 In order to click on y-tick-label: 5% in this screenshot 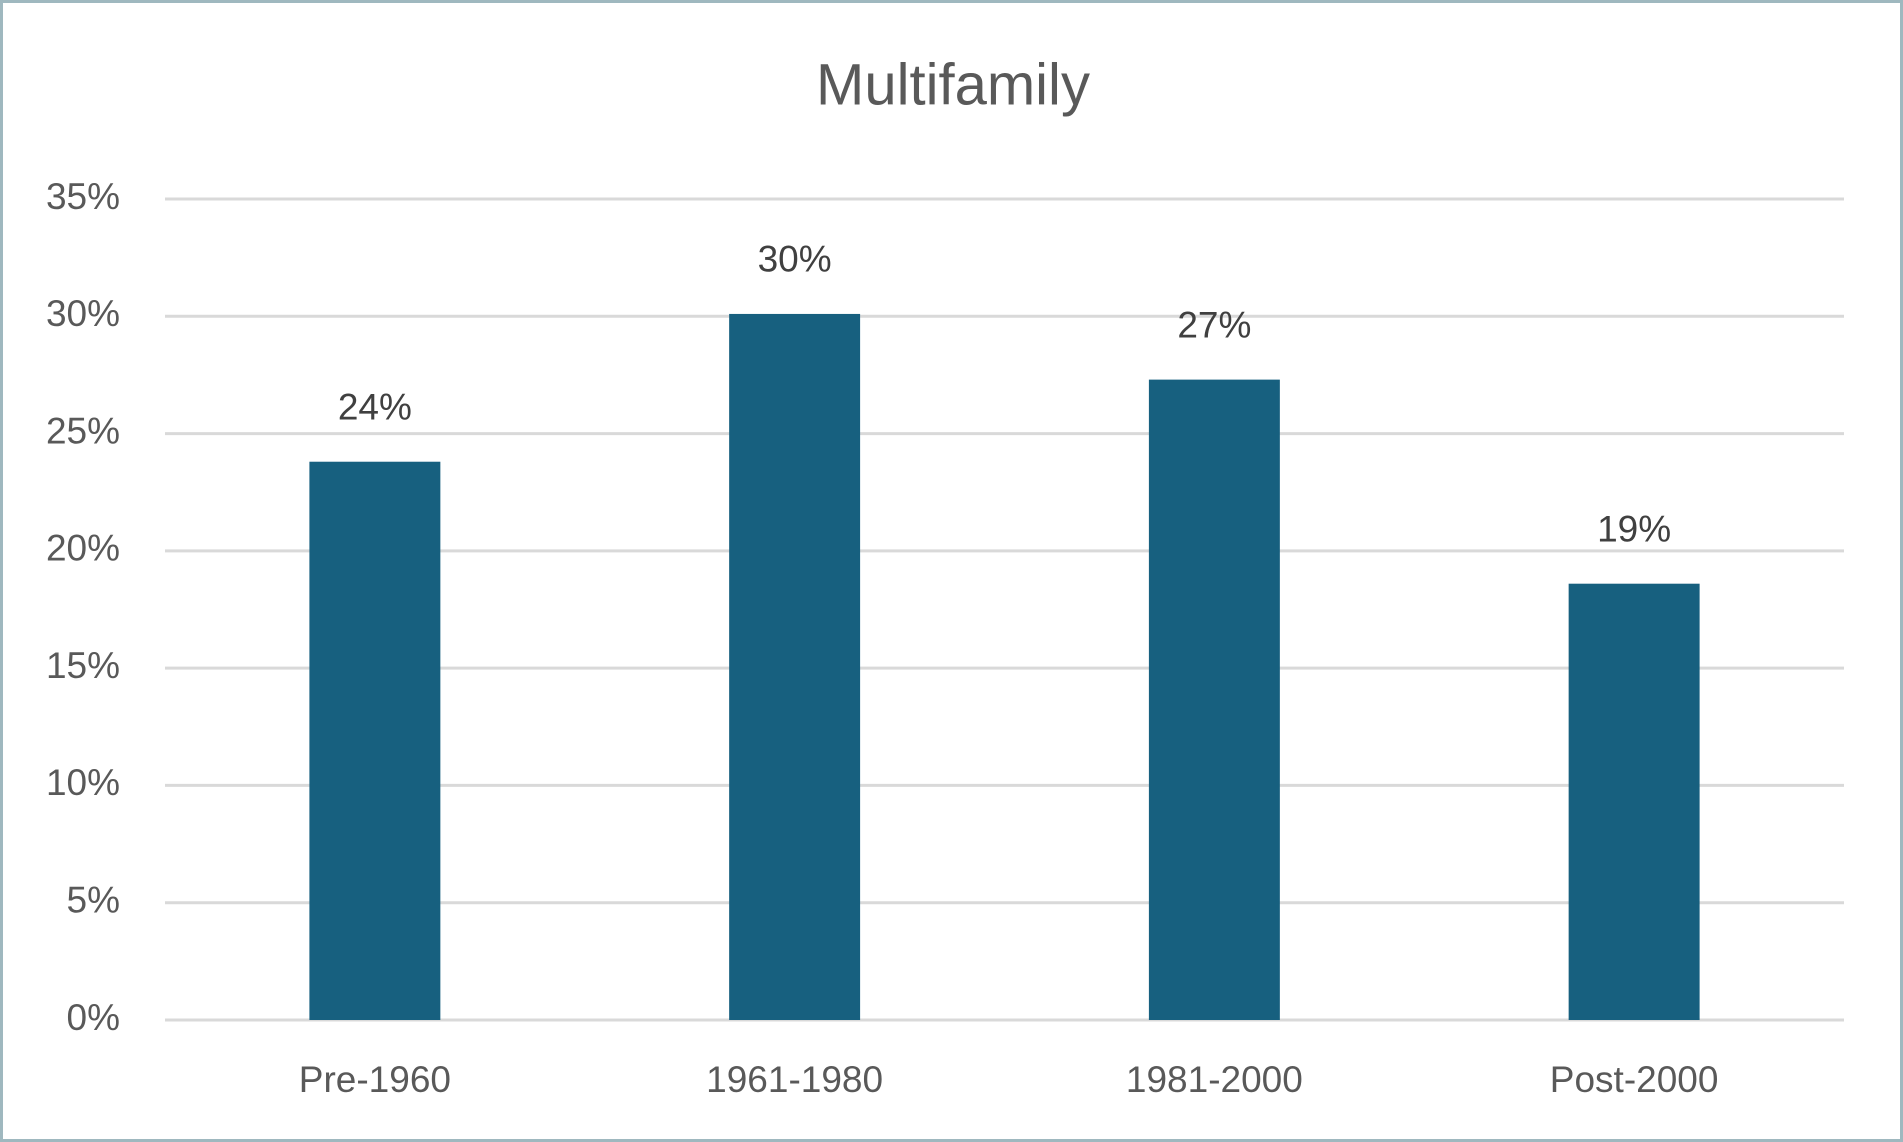, I will do `click(93, 899)`.